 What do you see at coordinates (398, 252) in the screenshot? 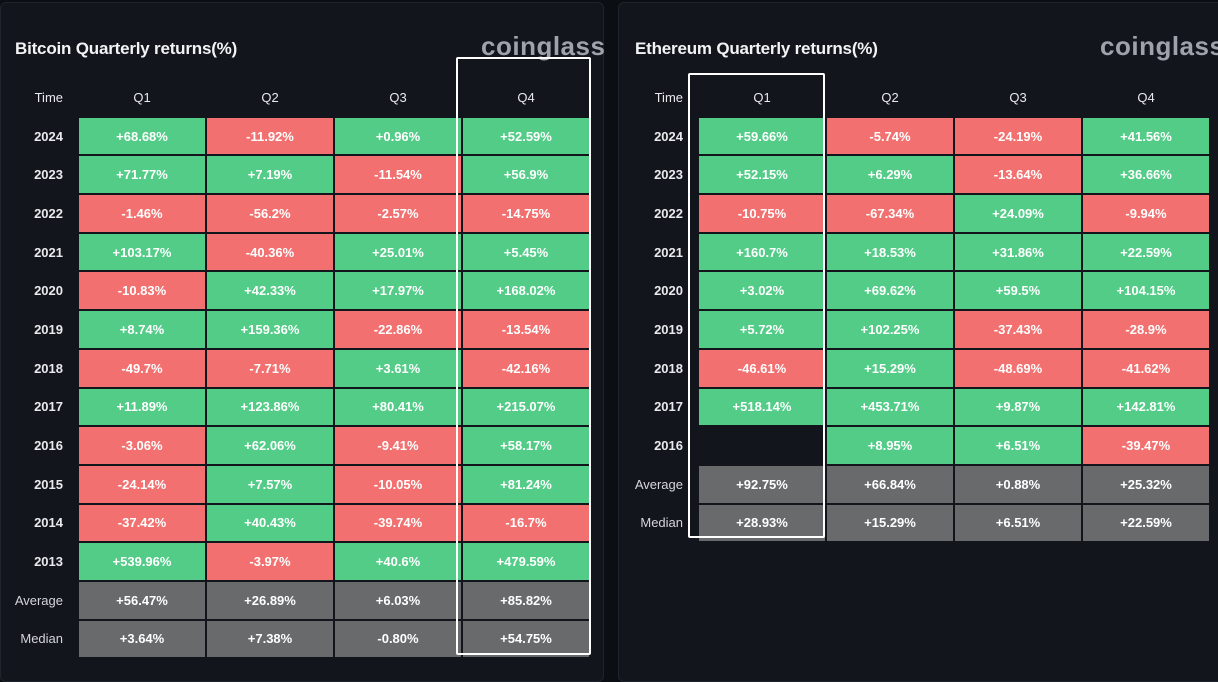
I see `return-cell-2021-q3: +25.01%` at bounding box center [398, 252].